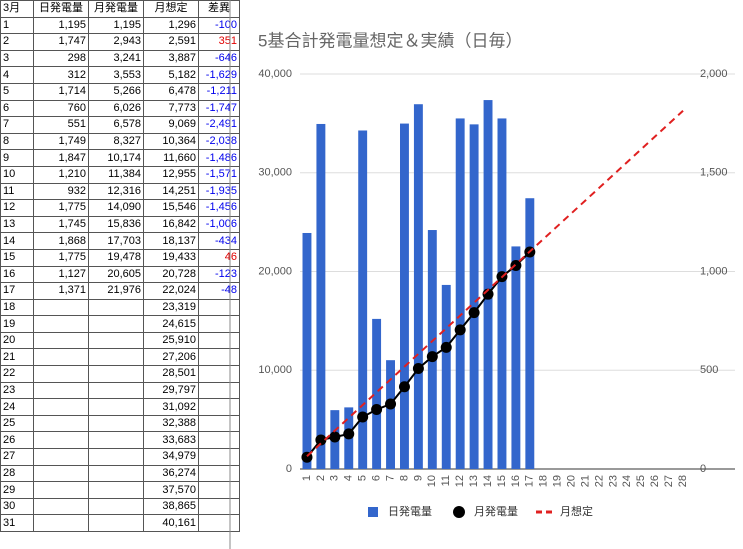 Image resolution: width=743 pixels, height=549 pixels. What do you see at coordinates (171, 307) in the screenshot?
I see `table-cell: 23,319` at bounding box center [171, 307].